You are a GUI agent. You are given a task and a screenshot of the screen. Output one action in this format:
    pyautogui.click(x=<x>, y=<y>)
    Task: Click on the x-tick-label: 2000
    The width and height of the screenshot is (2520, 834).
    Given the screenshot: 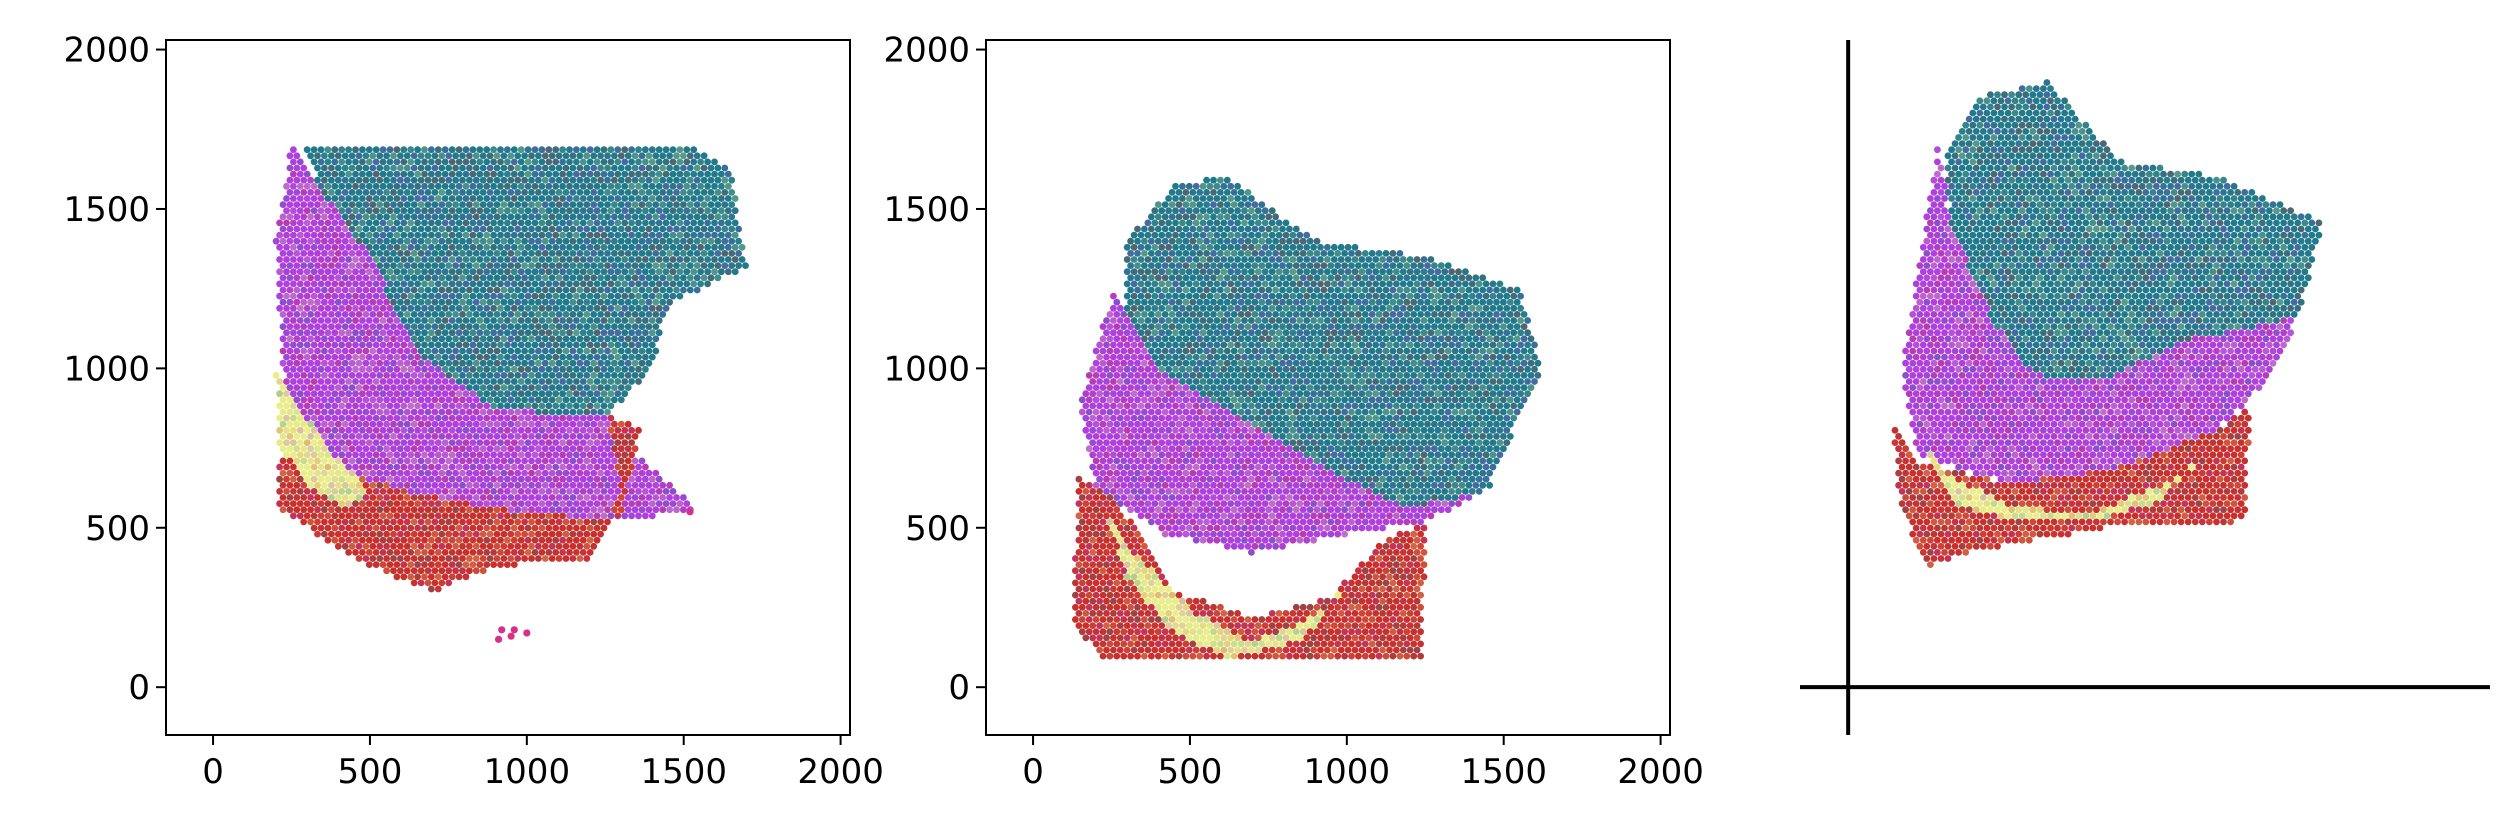 What is the action you would take?
    pyautogui.click(x=840, y=772)
    